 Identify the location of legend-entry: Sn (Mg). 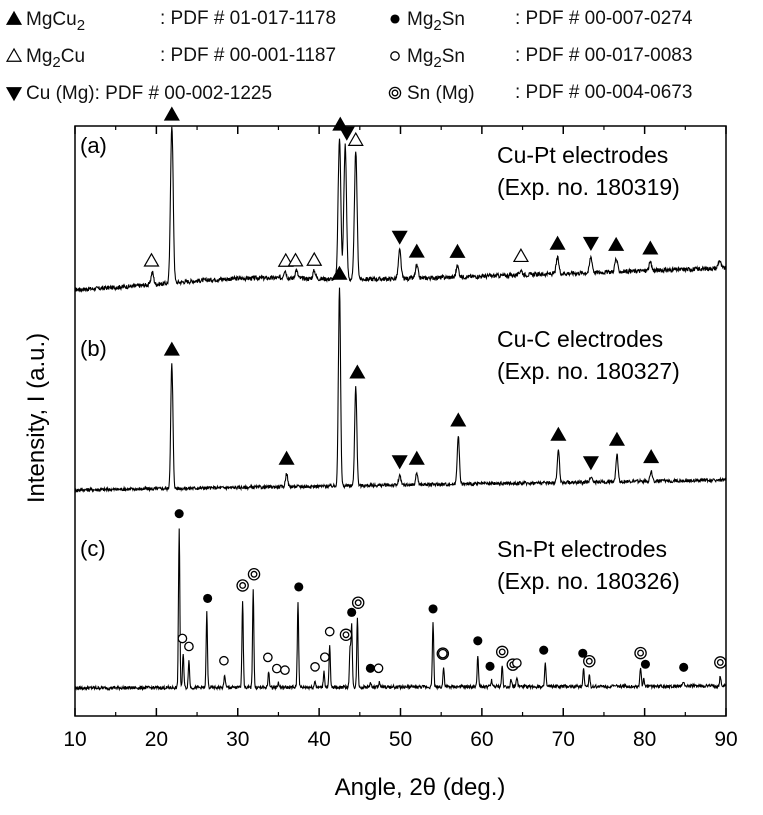
(430, 93).